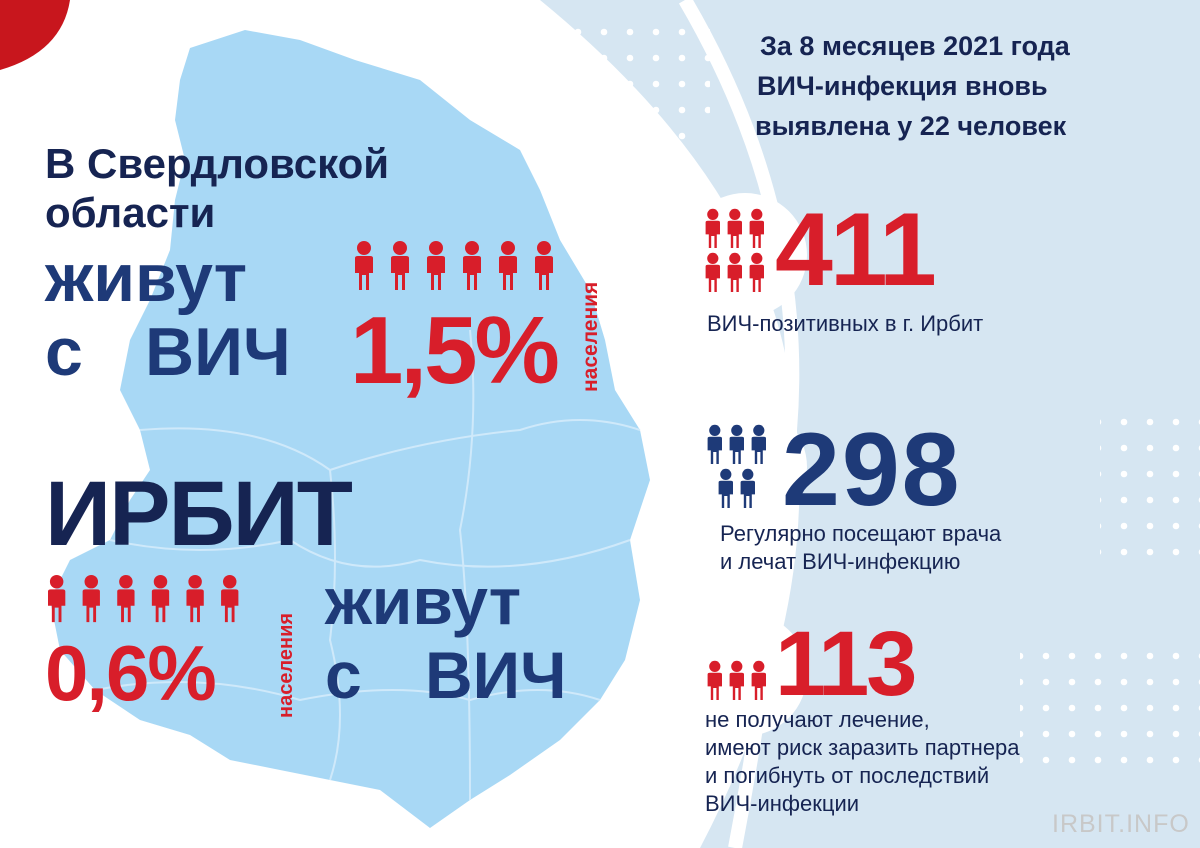 The width and height of the screenshot is (1200, 848). Describe the element at coordinates (423, 601) in the screenshot. I see `city-lives-word: живут` at that location.